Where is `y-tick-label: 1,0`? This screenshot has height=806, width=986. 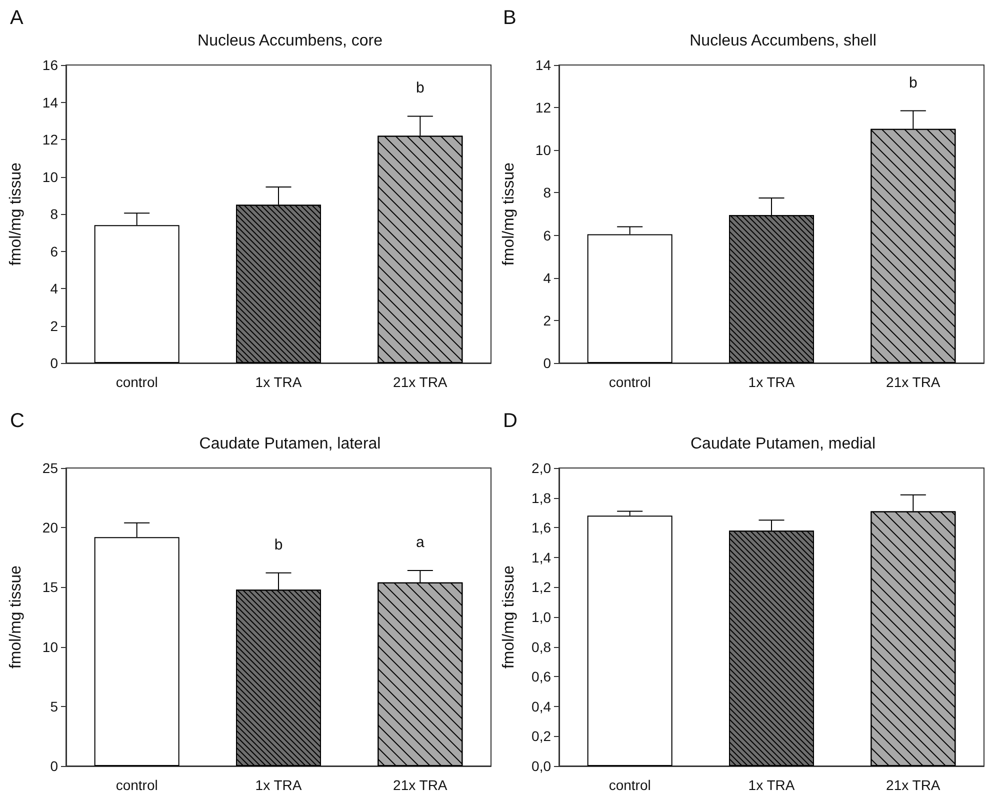
y-tick-label: 1,0 is located at coordinates (542, 617).